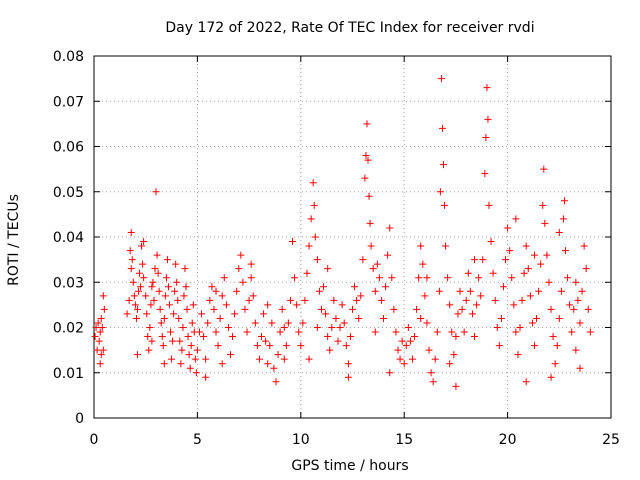  What do you see at coordinates (301, 440) in the screenshot?
I see `x-tick-label: 10` at bounding box center [301, 440].